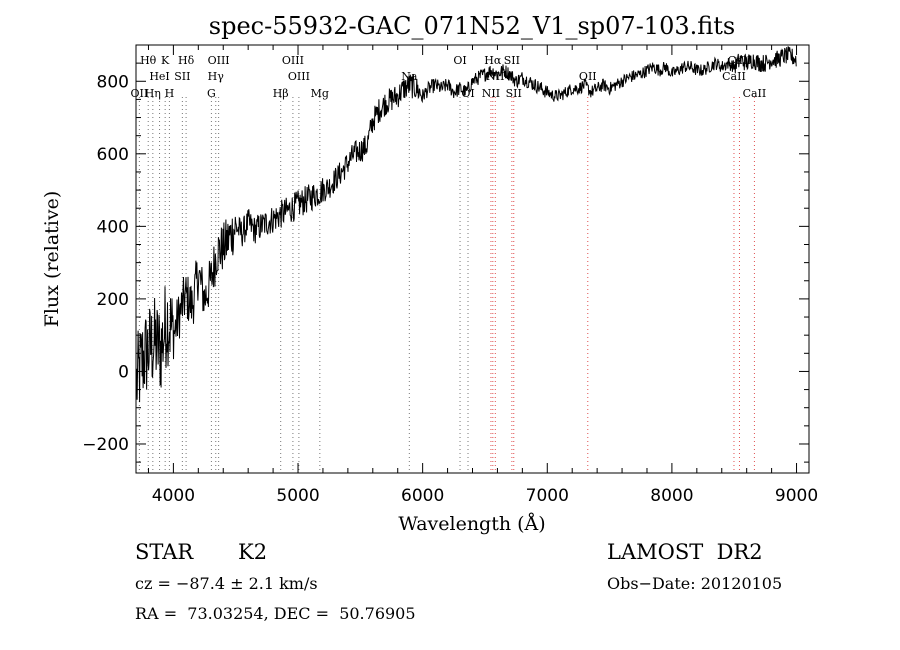 The image size is (900, 650). What do you see at coordinates (165, 60) in the screenshot?
I see `spectral-line-label: K` at bounding box center [165, 60].